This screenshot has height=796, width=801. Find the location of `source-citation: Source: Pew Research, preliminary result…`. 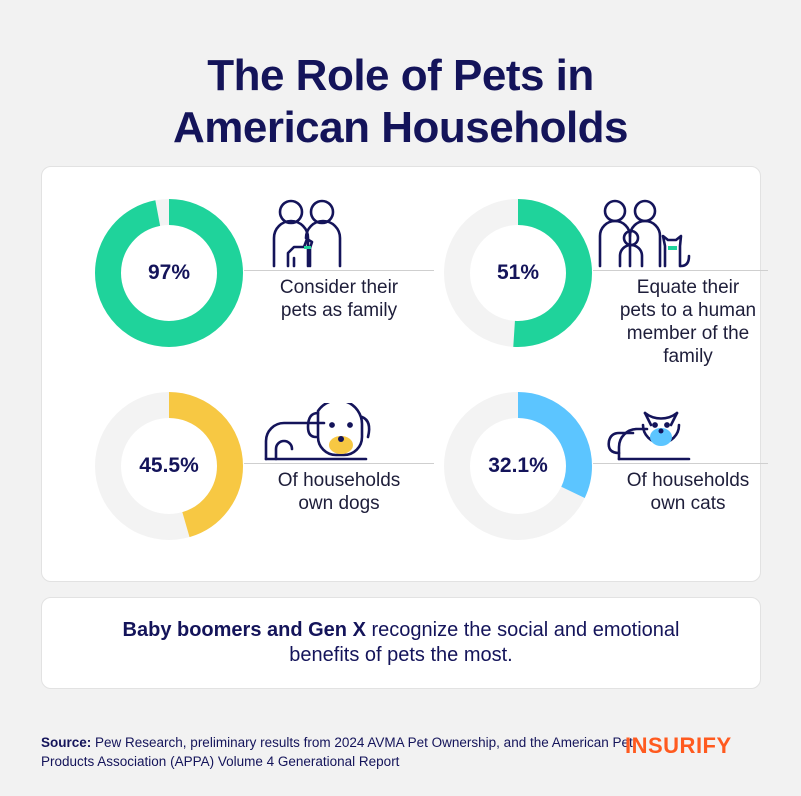

source-citation: Source: Pew Research, preliminary result… is located at coordinates (341, 752).